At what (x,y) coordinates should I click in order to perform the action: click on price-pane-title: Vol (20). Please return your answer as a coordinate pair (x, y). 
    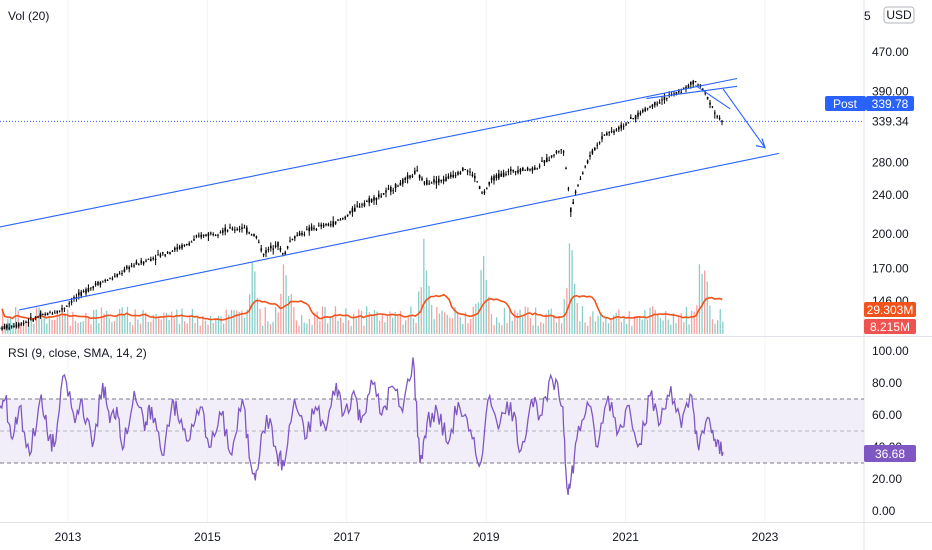
    Looking at the image, I should click on (28, 16).